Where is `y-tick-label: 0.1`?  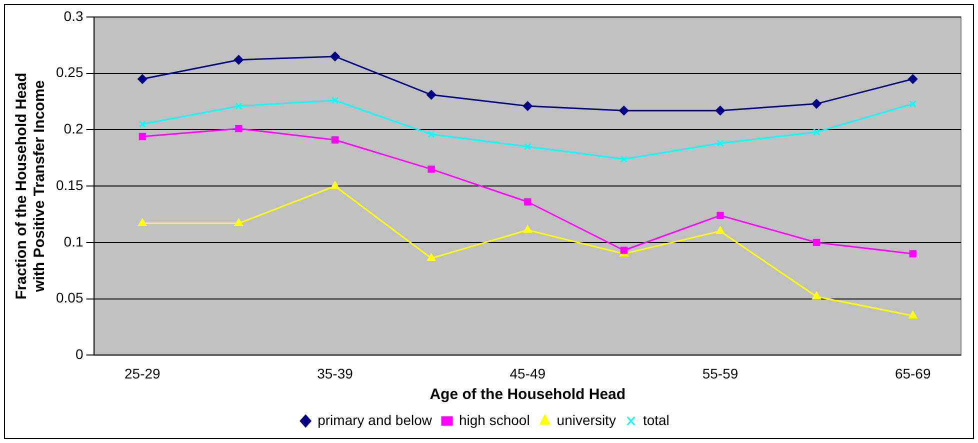 y-tick-label: 0.1 is located at coordinates (74, 241).